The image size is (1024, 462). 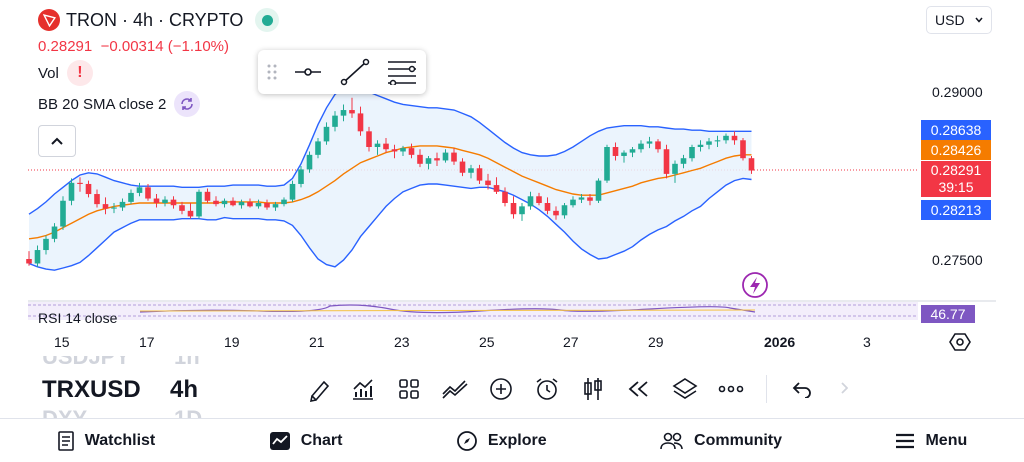 I want to click on price-change-line: 0.28291 −0.00314 (−1.10%), so click(x=133, y=46).